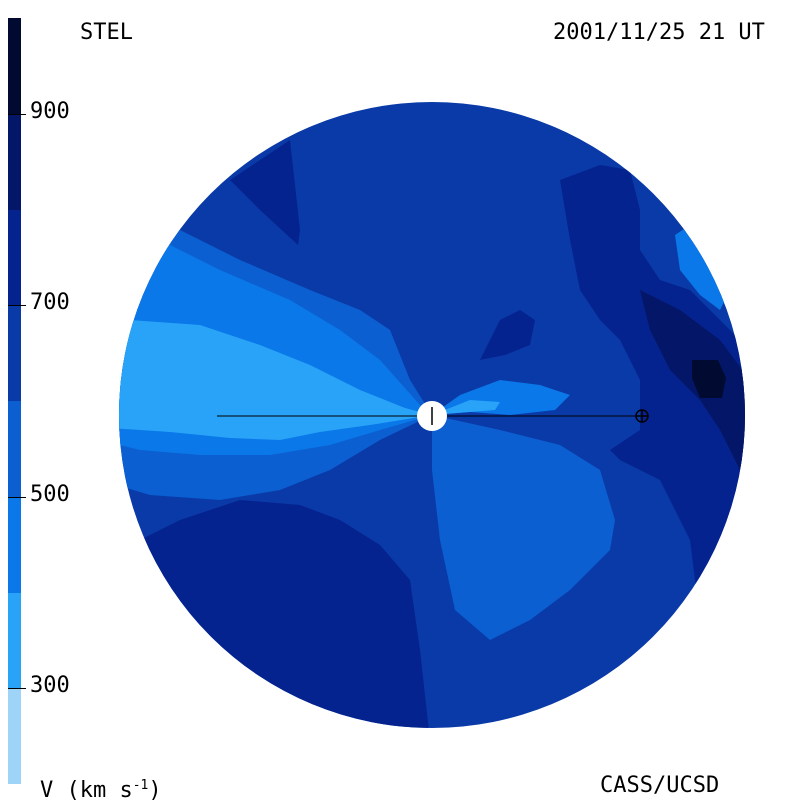 The width and height of the screenshot is (800, 800). What do you see at coordinates (106, 32) in the screenshot?
I see `observatory-label: STEL` at bounding box center [106, 32].